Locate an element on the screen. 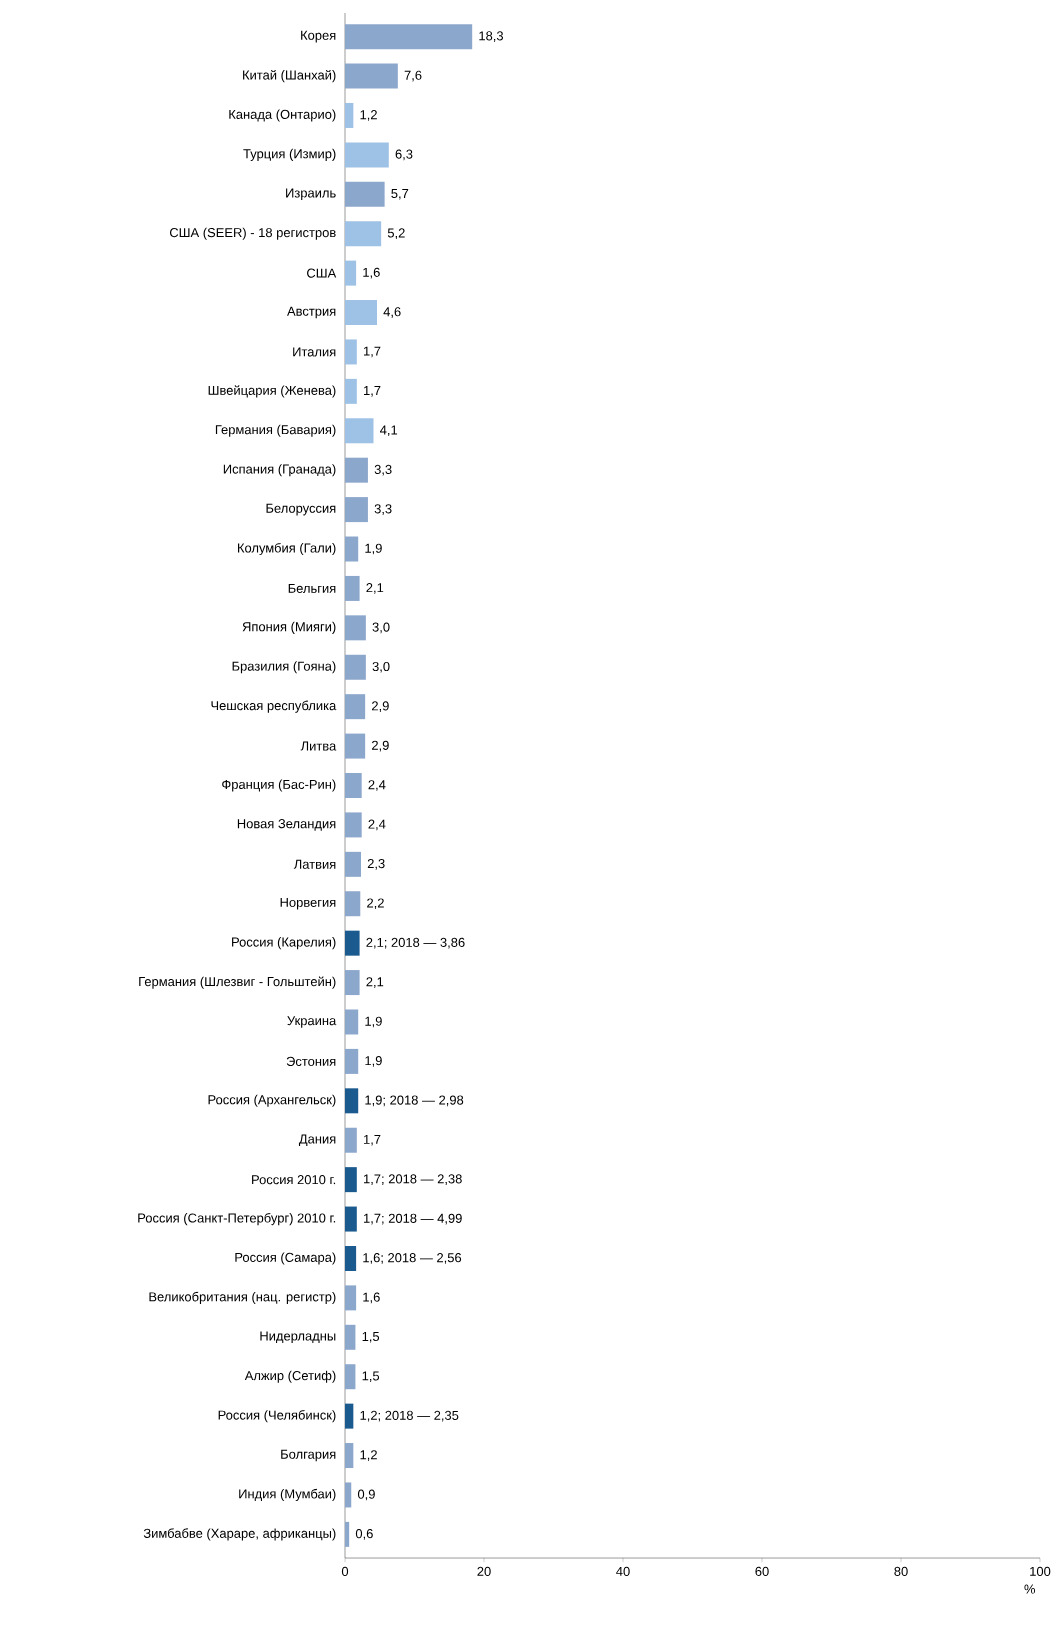 This screenshot has width=1063, height=1633. data-label: 18,3 is located at coordinates (491, 36).